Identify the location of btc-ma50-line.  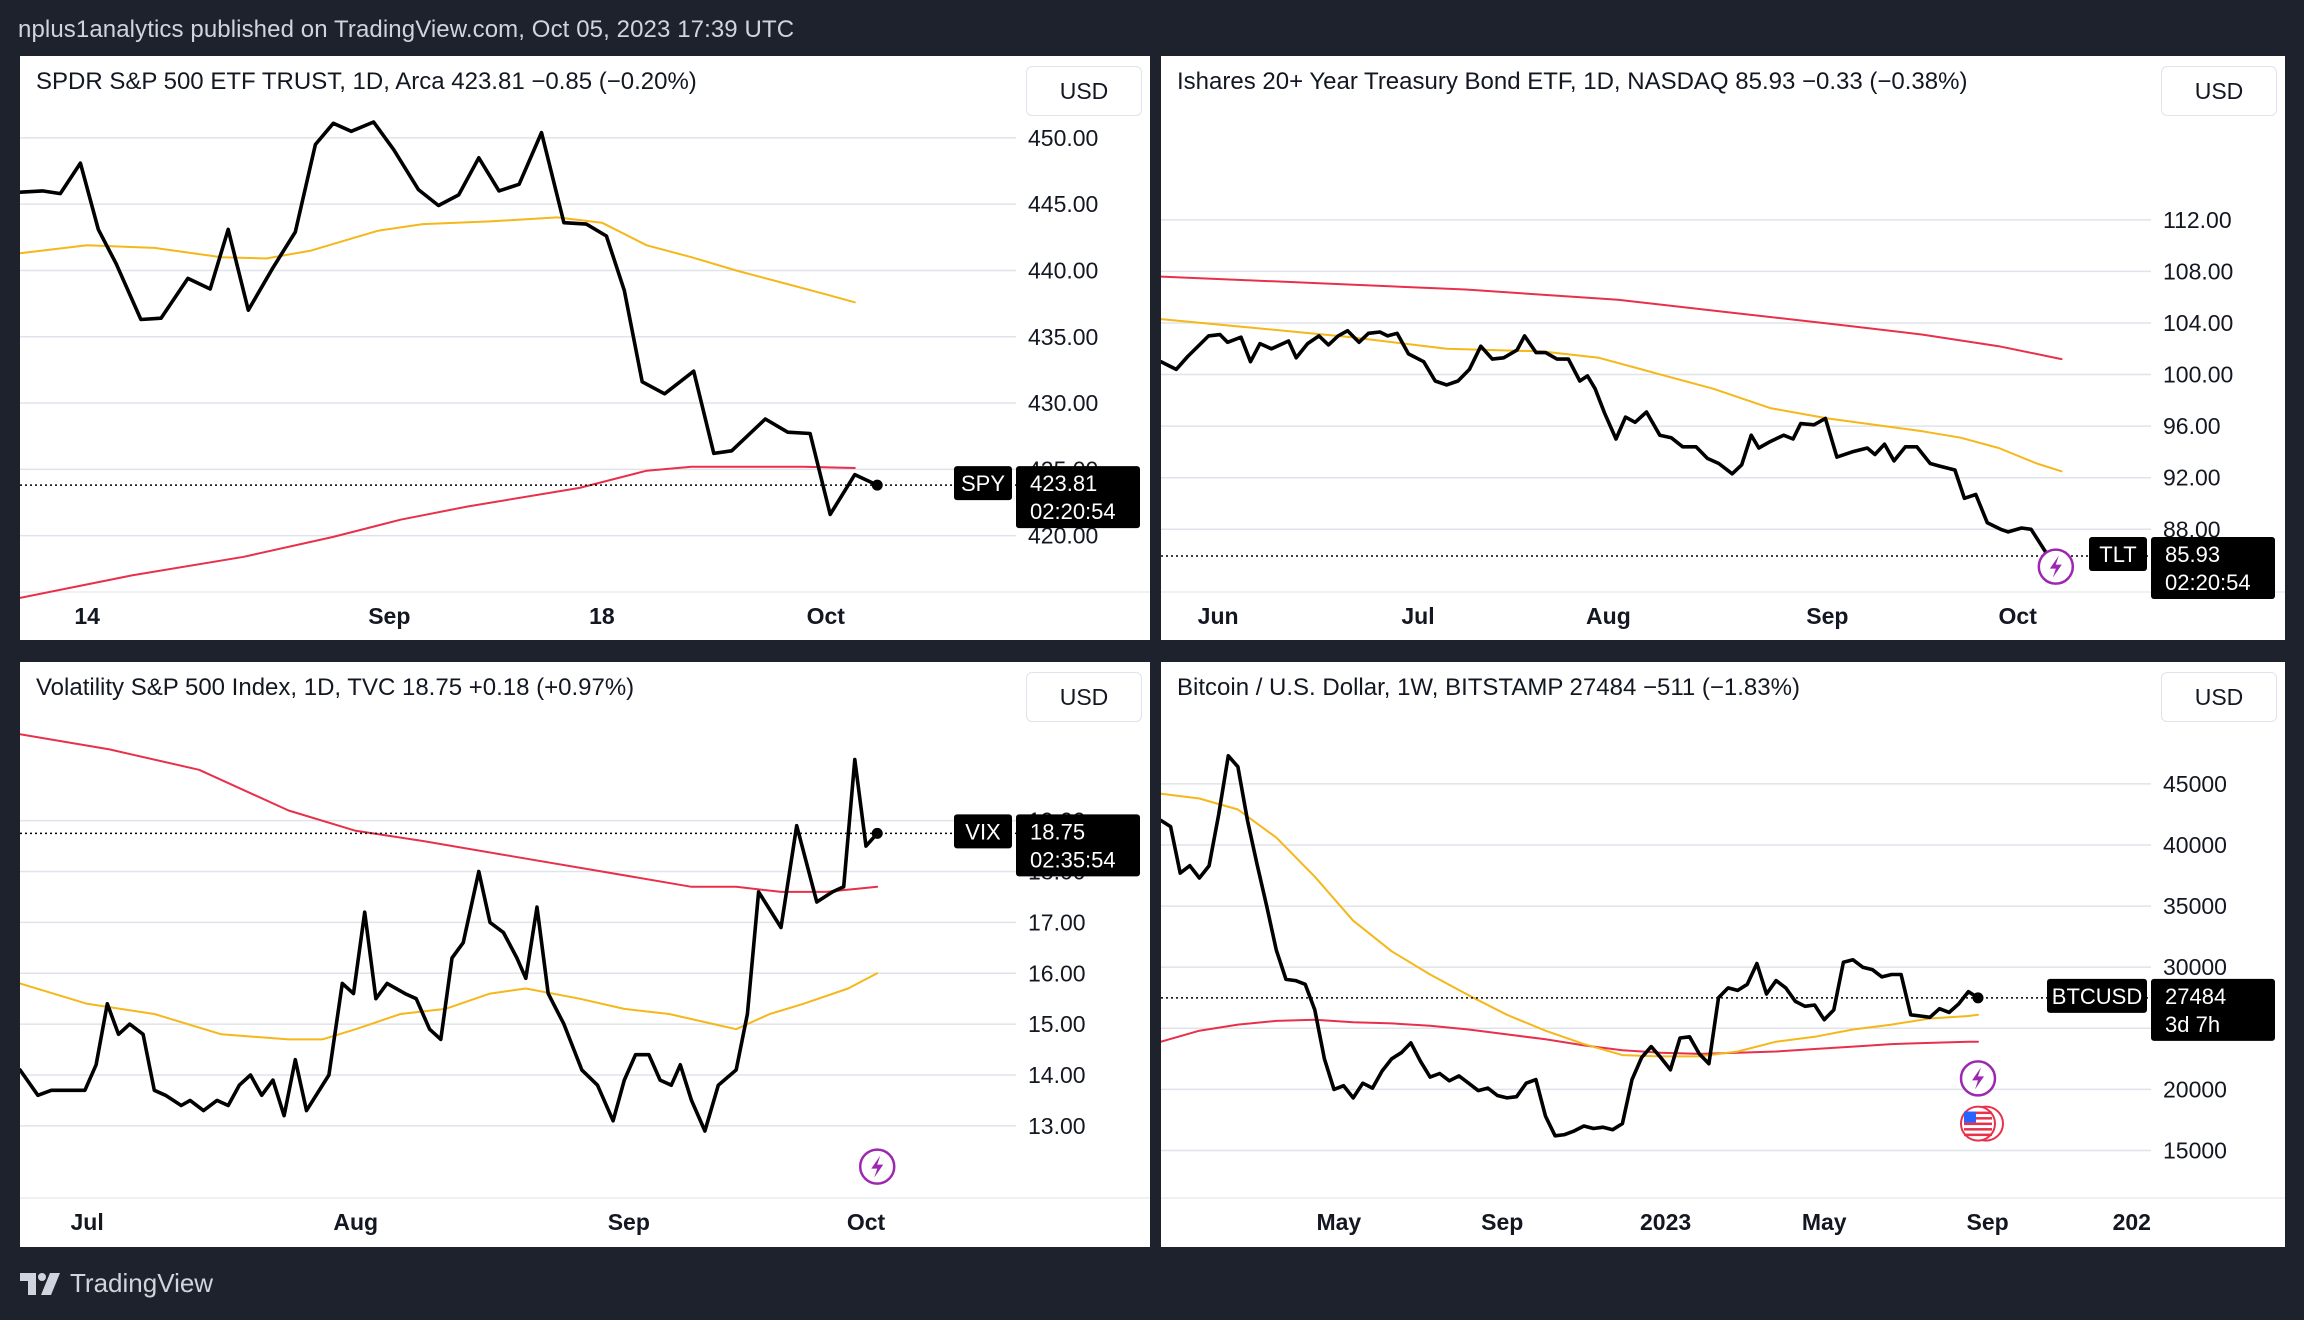
(1570, 925).